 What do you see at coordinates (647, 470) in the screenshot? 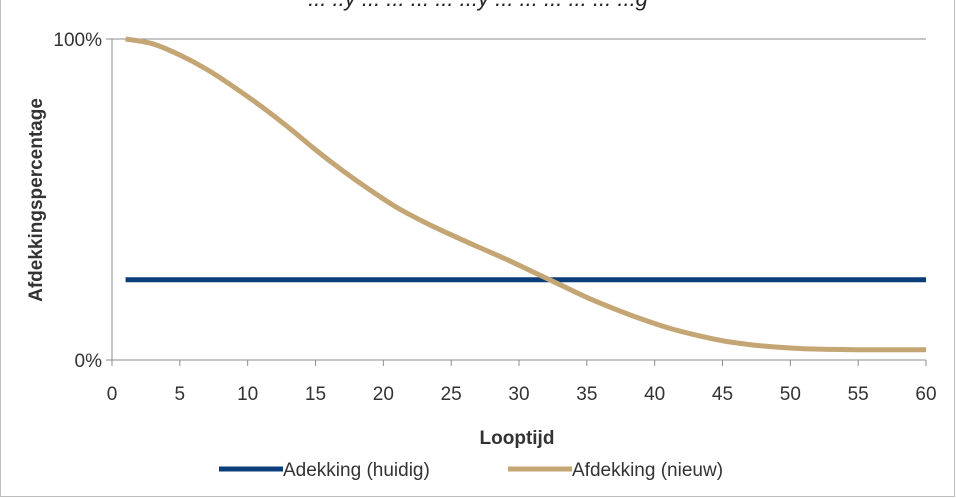
I see `legend-label: Afdekking (nieuw)` at bounding box center [647, 470].